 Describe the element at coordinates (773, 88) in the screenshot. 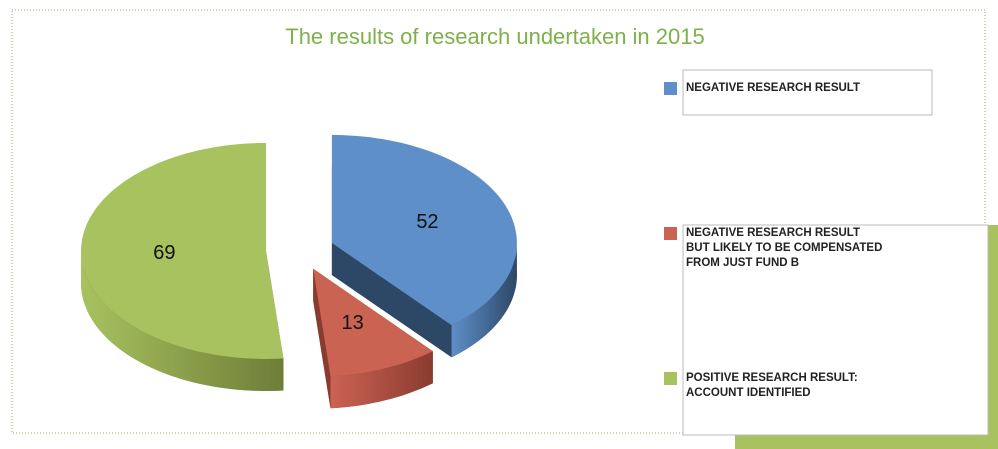

I see `legend-label: NEGATIVE RESEARCH RESULT` at that location.